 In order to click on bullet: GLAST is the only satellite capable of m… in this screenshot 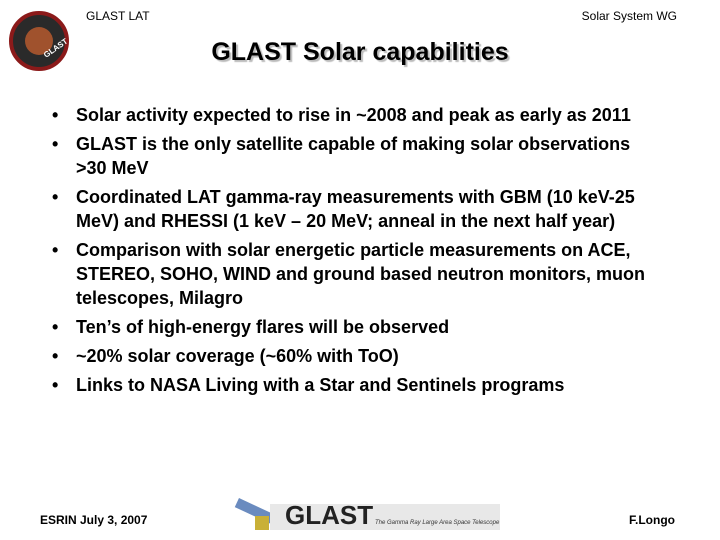, I will do `click(353, 156)`.